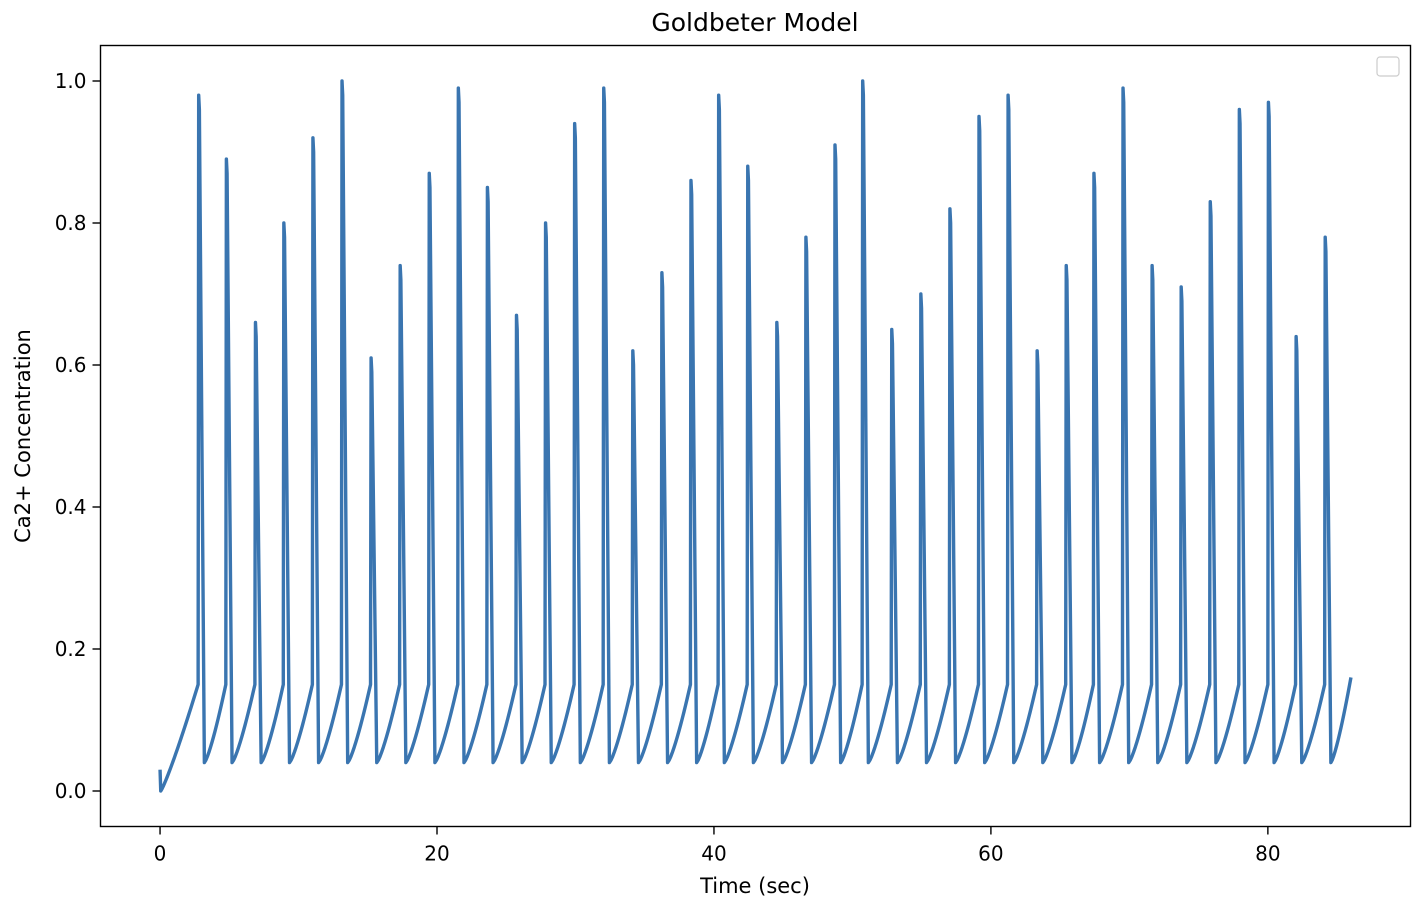  Describe the element at coordinates (436, 854) in the screenshot. I see `x-tick-label: 20` at that location.